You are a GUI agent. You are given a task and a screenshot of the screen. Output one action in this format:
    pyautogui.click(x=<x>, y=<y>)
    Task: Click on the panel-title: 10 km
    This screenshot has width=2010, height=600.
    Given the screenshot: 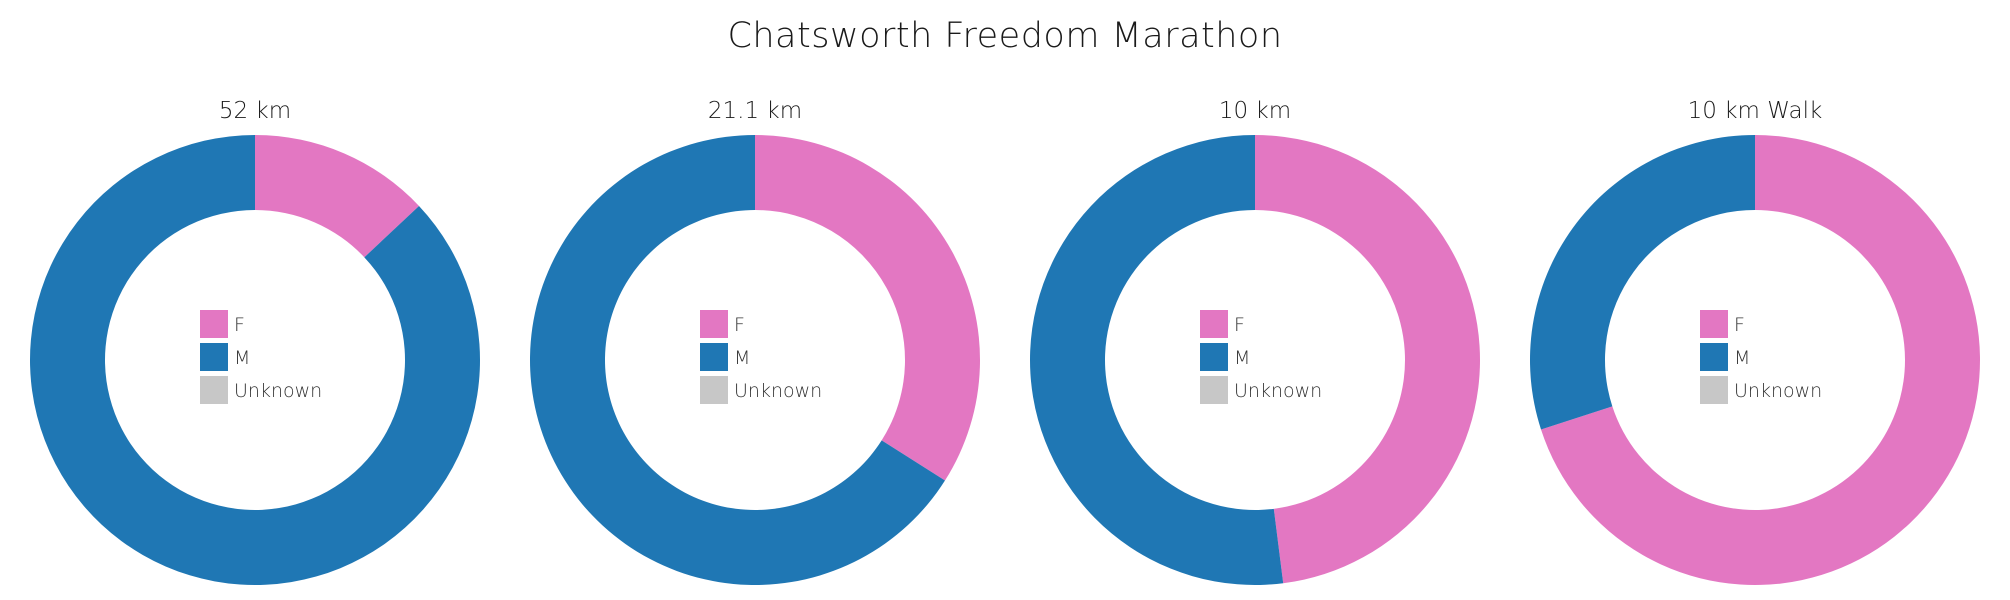 What is the action you would take?
    pyautogui.click(x=1255, y=111)
    